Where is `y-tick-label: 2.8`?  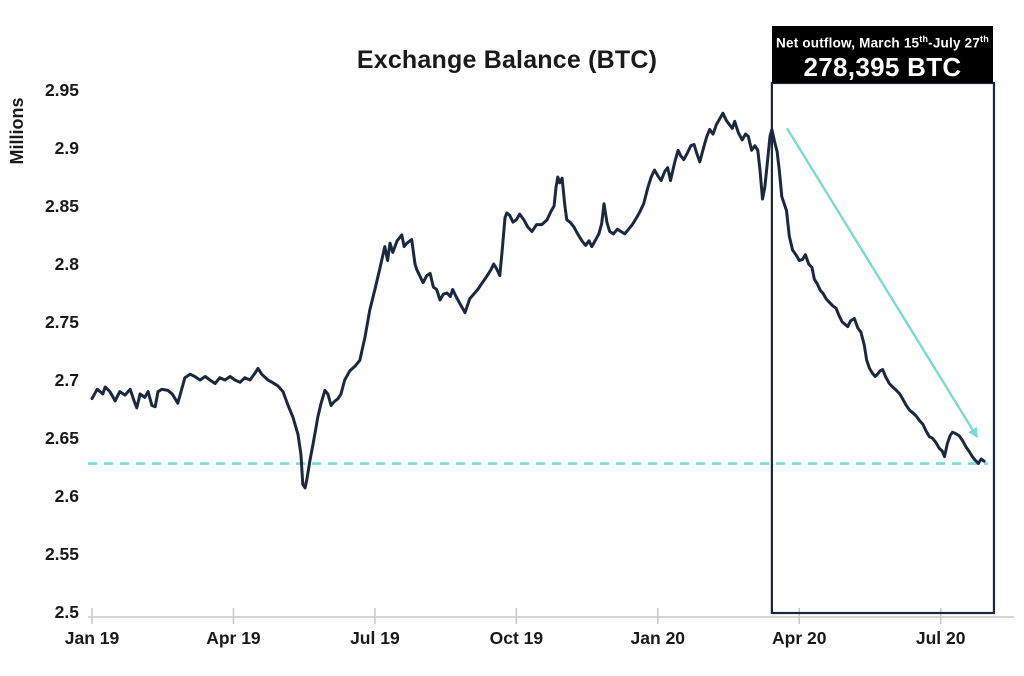 y-tick-label: 2.8 is located at coordinates (67, 264).